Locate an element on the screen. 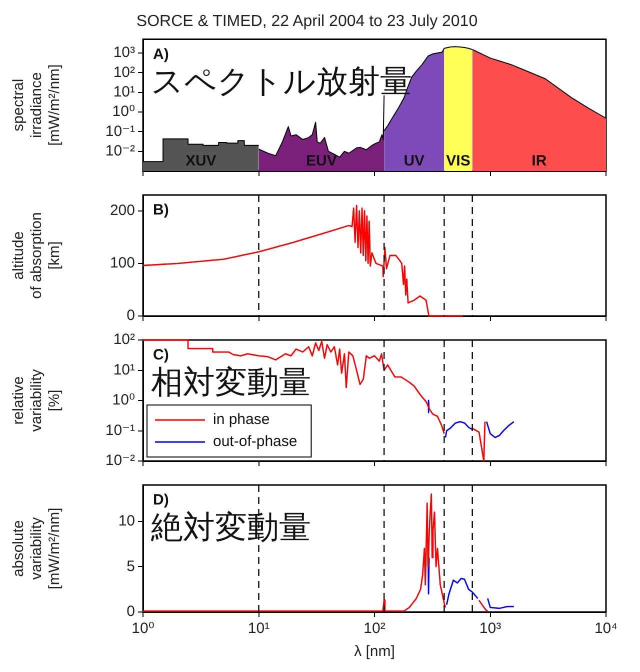 The height and width of the screenshot is (672, 640). annotation: スペクトル放射量 is located at coordinates (281, 81).